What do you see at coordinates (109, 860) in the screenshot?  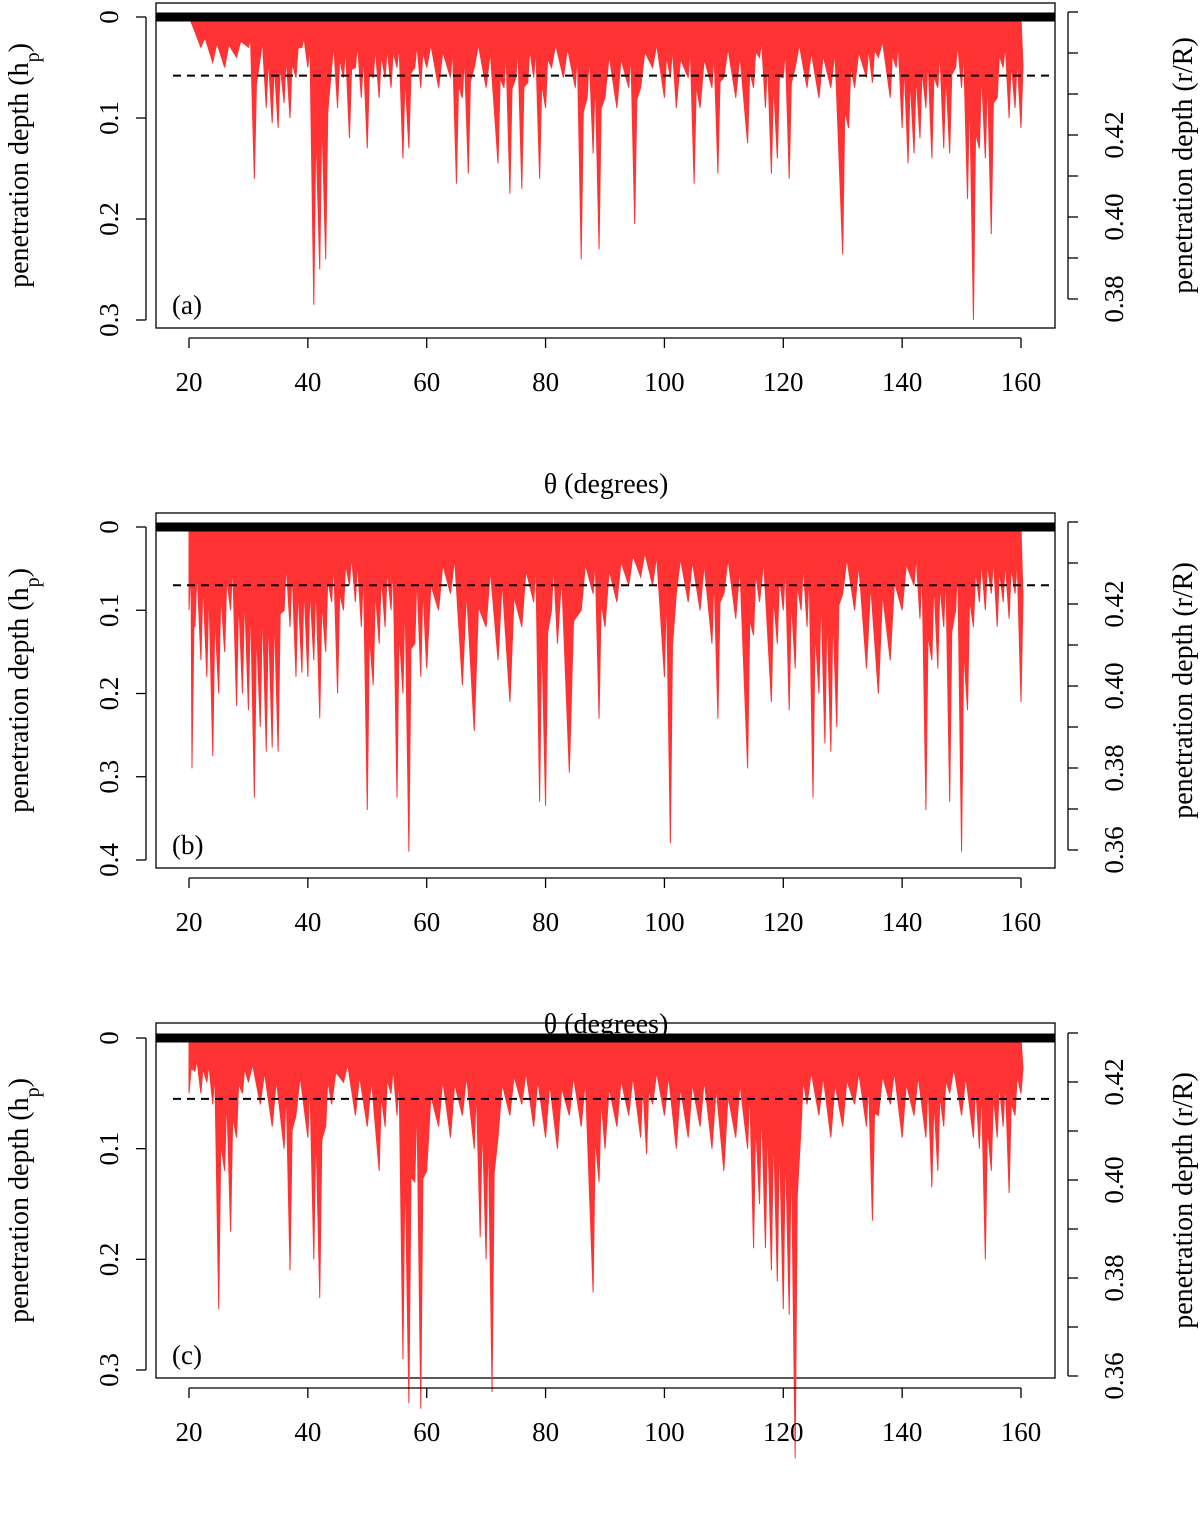 I see `y-left-tick-label: 0.4` at bounding box center [109, 860].